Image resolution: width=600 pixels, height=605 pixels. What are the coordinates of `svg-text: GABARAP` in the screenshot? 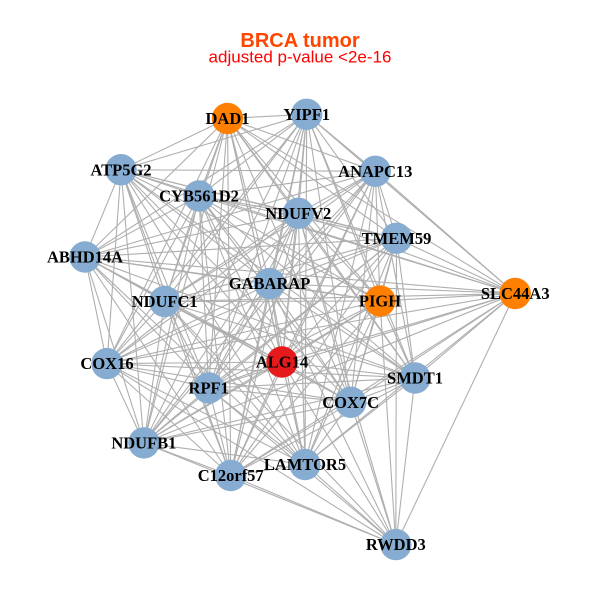 It's located at (270, 283).